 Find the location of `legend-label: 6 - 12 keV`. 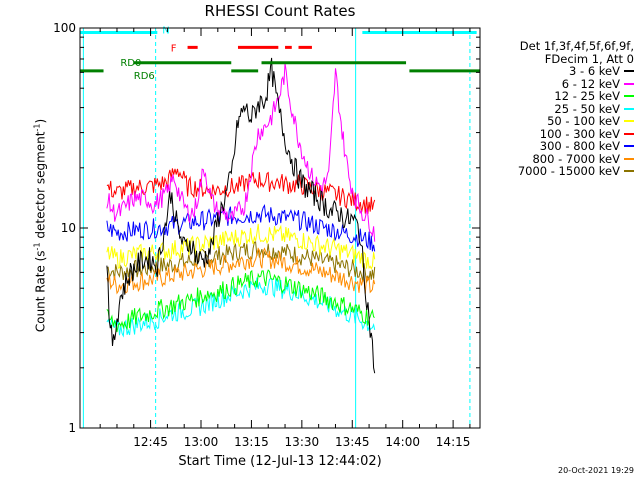

legend-label: 6 - 12 keV is located at coordinates (590, 83).